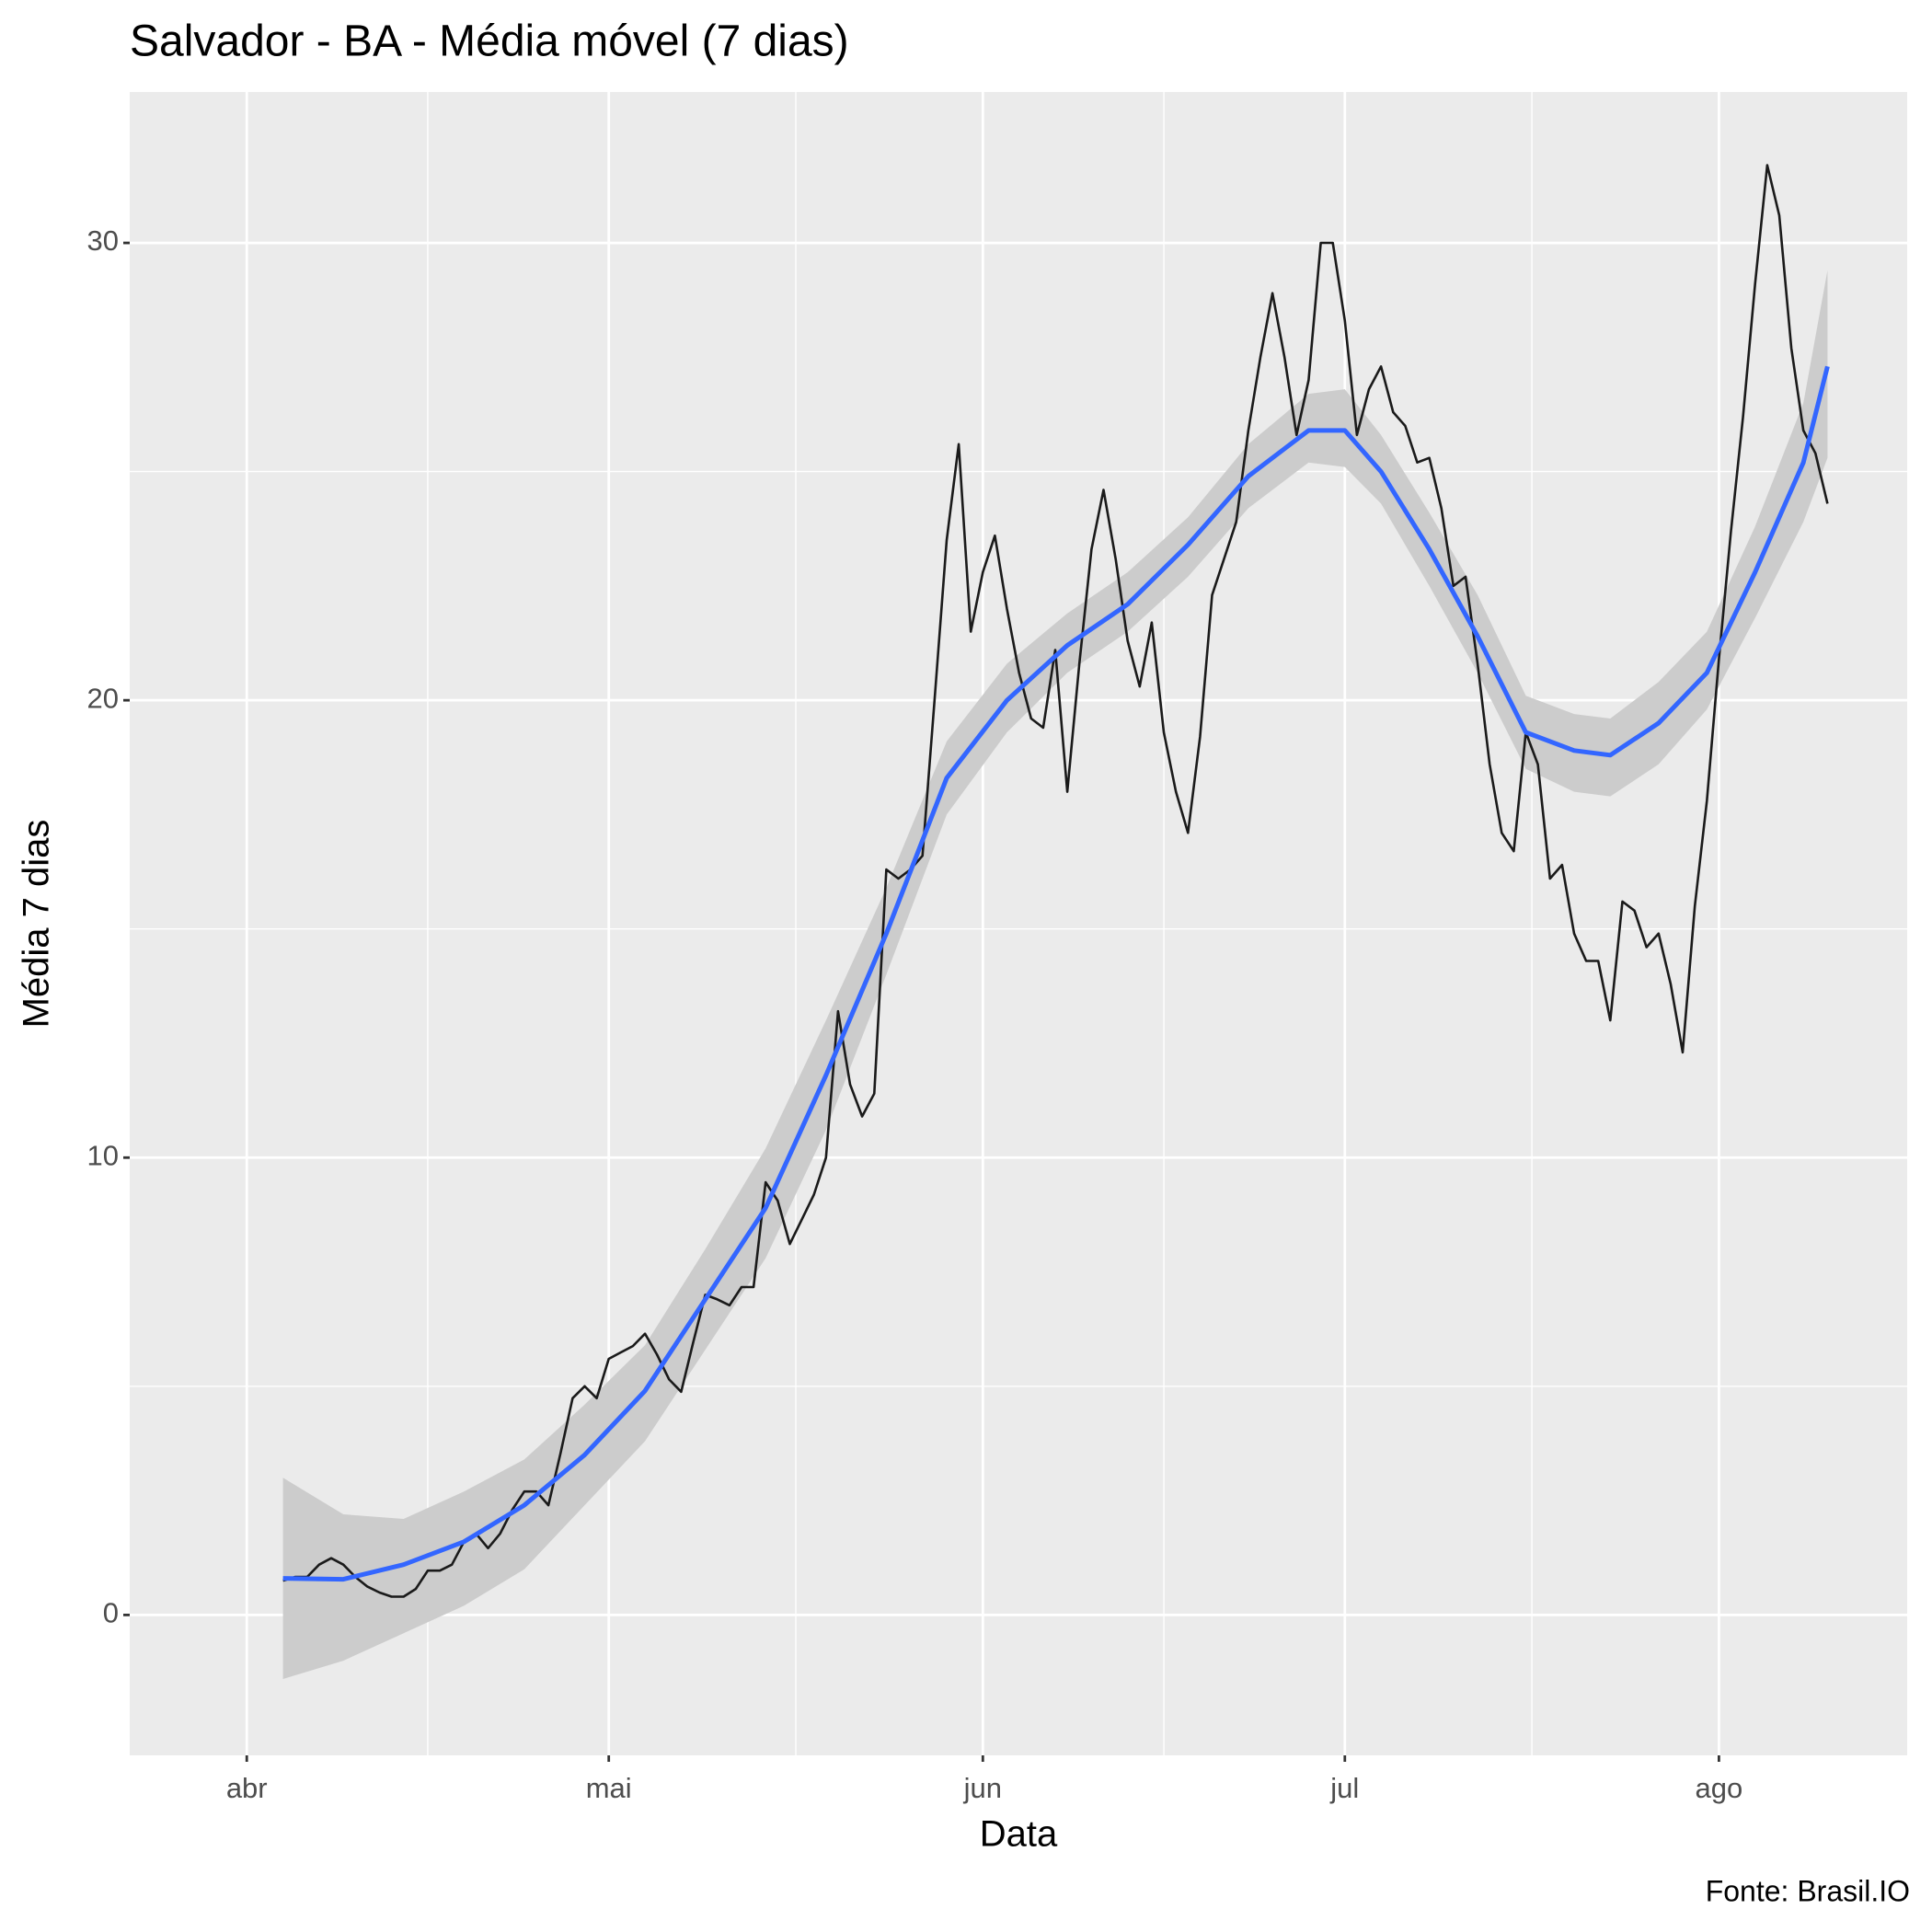  What do you see at coordinates (111, 1613) in the screenshot?
I see `y-tick-label: 0` at bounding box center [111, 1613].